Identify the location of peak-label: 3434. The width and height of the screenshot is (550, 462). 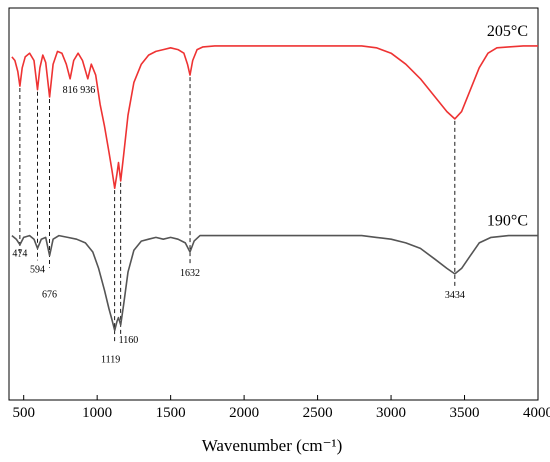
(455, 295).